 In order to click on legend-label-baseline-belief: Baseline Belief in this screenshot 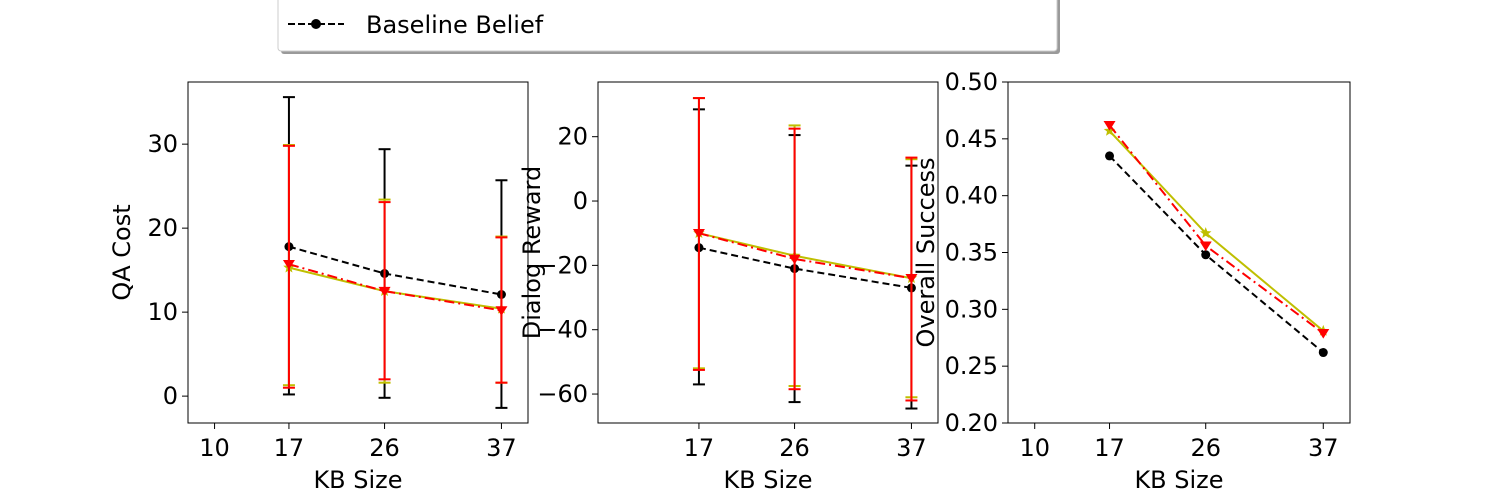, I will do `click(455, 25)`.